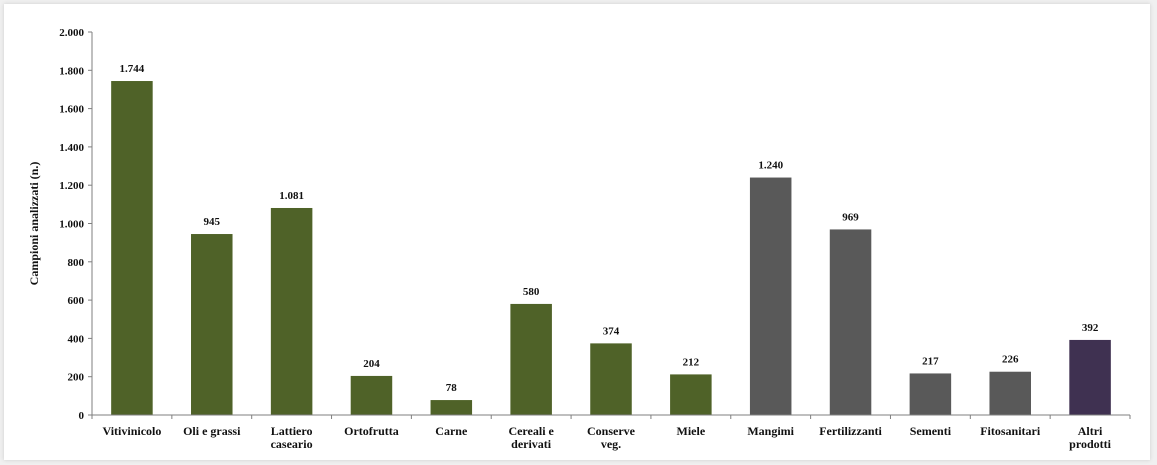 The image size is (1157, 465). I want to click on x-category-label: Cereali e derivati, so click(531, 437).